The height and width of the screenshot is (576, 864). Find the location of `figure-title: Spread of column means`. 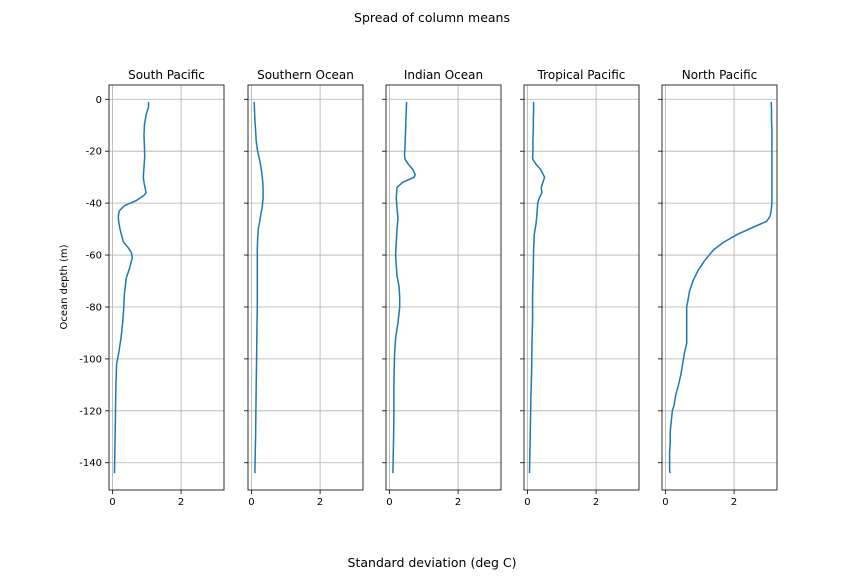

figure-title: Spread of column means is located at coordinates (432, 17).